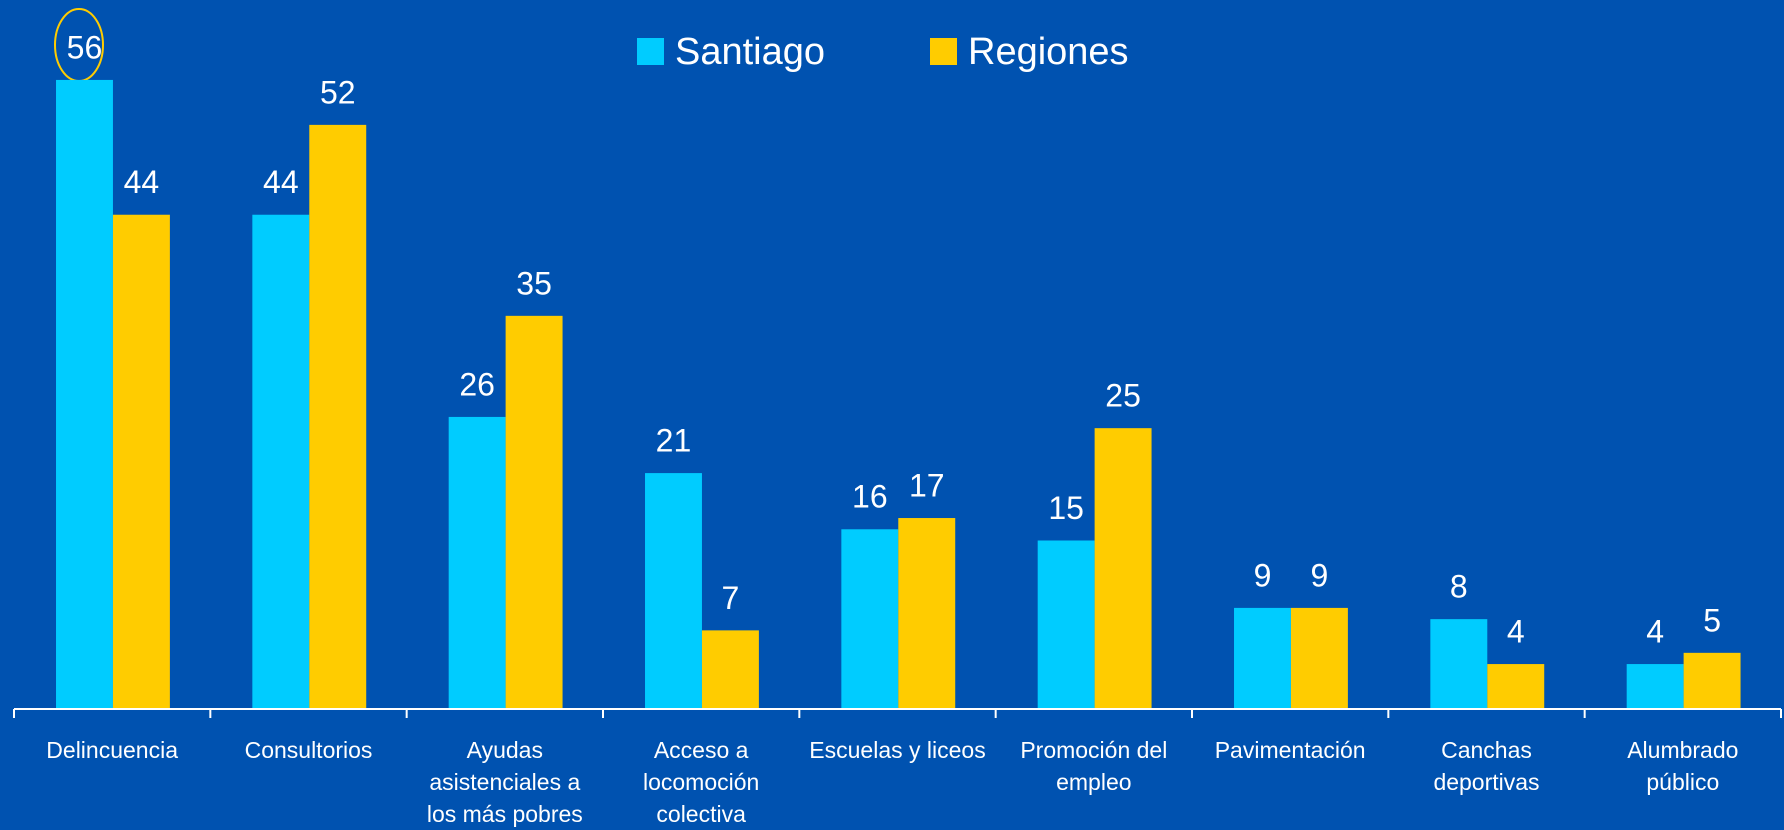 Image resolution: width=1784 pixels, height=830 pixels. I want to click on legend-label: Santiago, so click(750, 52).